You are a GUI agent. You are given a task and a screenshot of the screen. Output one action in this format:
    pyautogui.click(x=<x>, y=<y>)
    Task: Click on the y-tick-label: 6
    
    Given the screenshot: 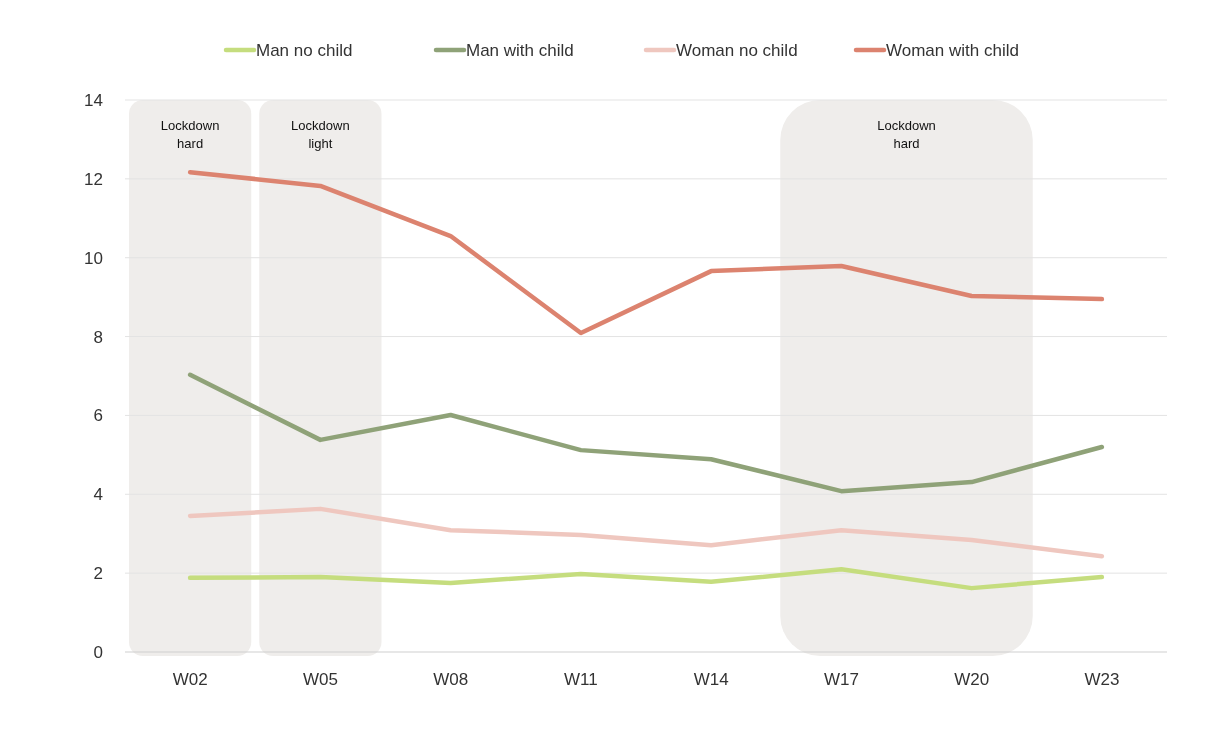 What is the action you would take?
    pyautogui.click(x=98, y=416)
    